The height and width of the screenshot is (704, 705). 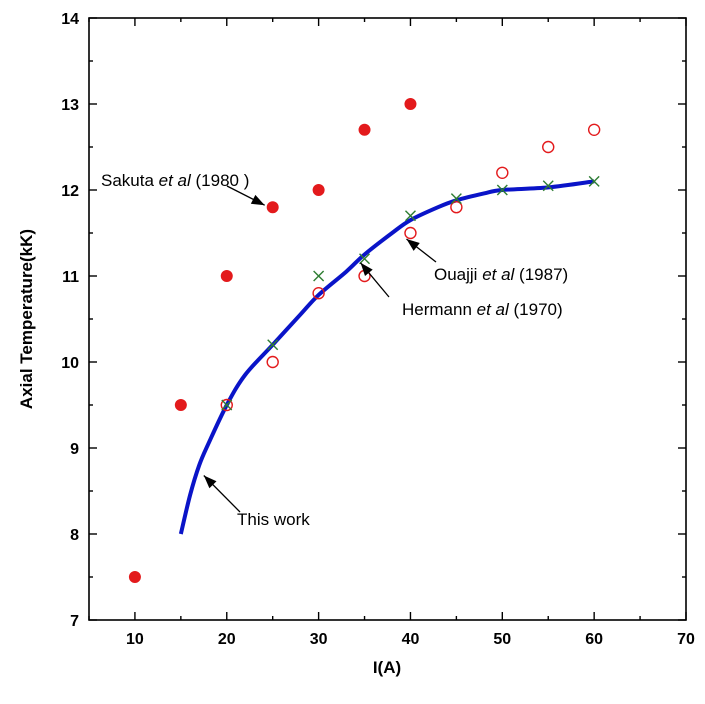 I want to click on x-tick-labels: 10 20 30 40 50 60 70, so click(x=410, y=639).